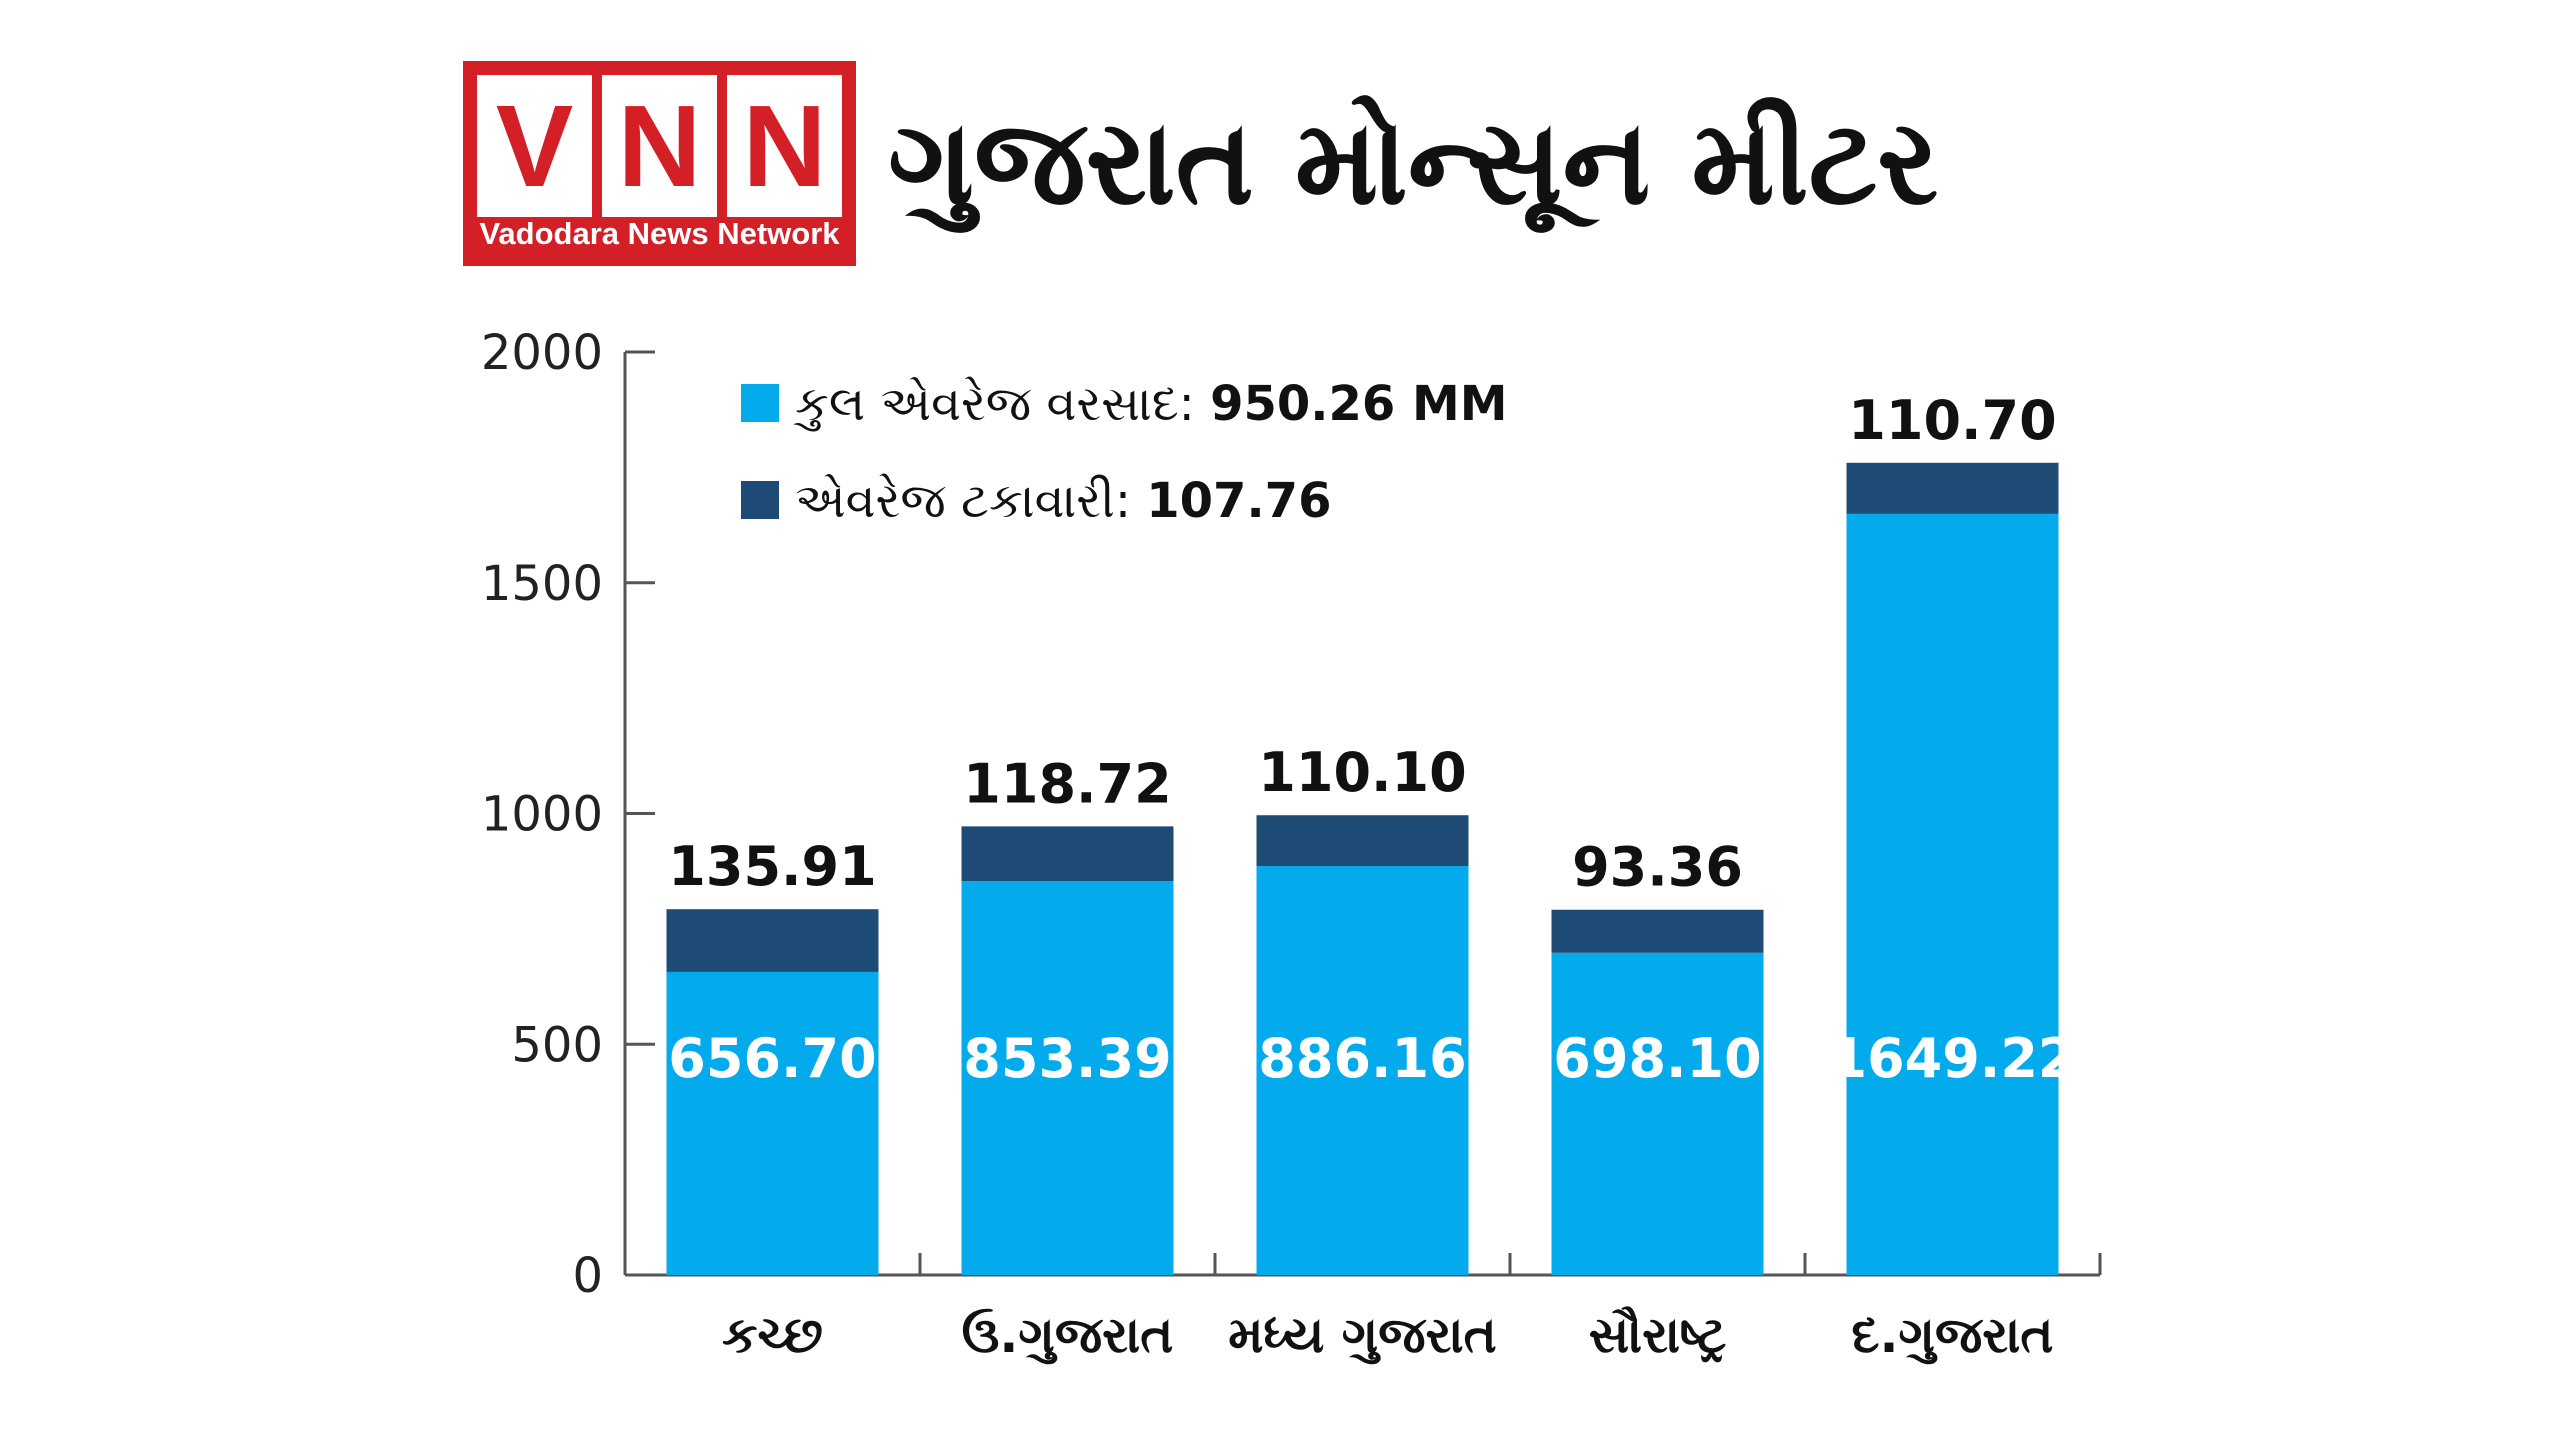 The width and height of the screenshot is (2560, 1440). What do you see at coordinates (1358, 404) in the screenshot?
I see `legend-value: 950.26 MM` at bounding box center [1358, 404].